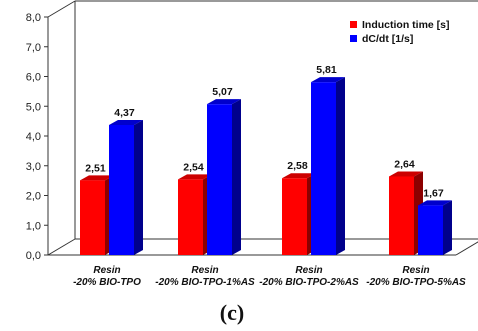 Image resolution: width=478 pixels, height=331 pixels. Describe the element at coordinates (433, 193) in the screenshot. I see `bar-value-label: 1,67` at that location.